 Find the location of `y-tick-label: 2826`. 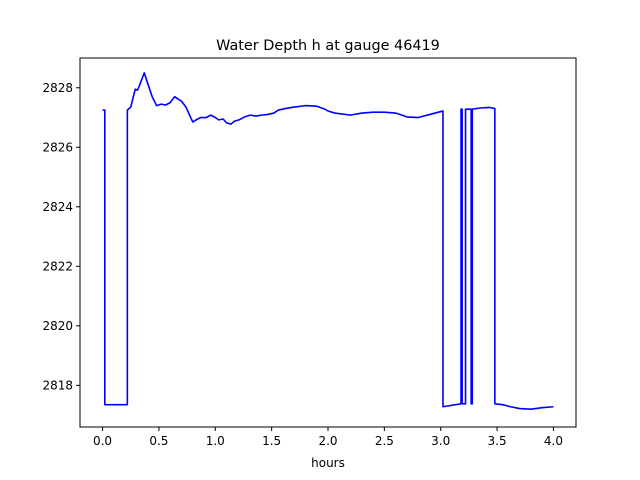

y-tick-label: 2826 is located at coordinates (57, 147).